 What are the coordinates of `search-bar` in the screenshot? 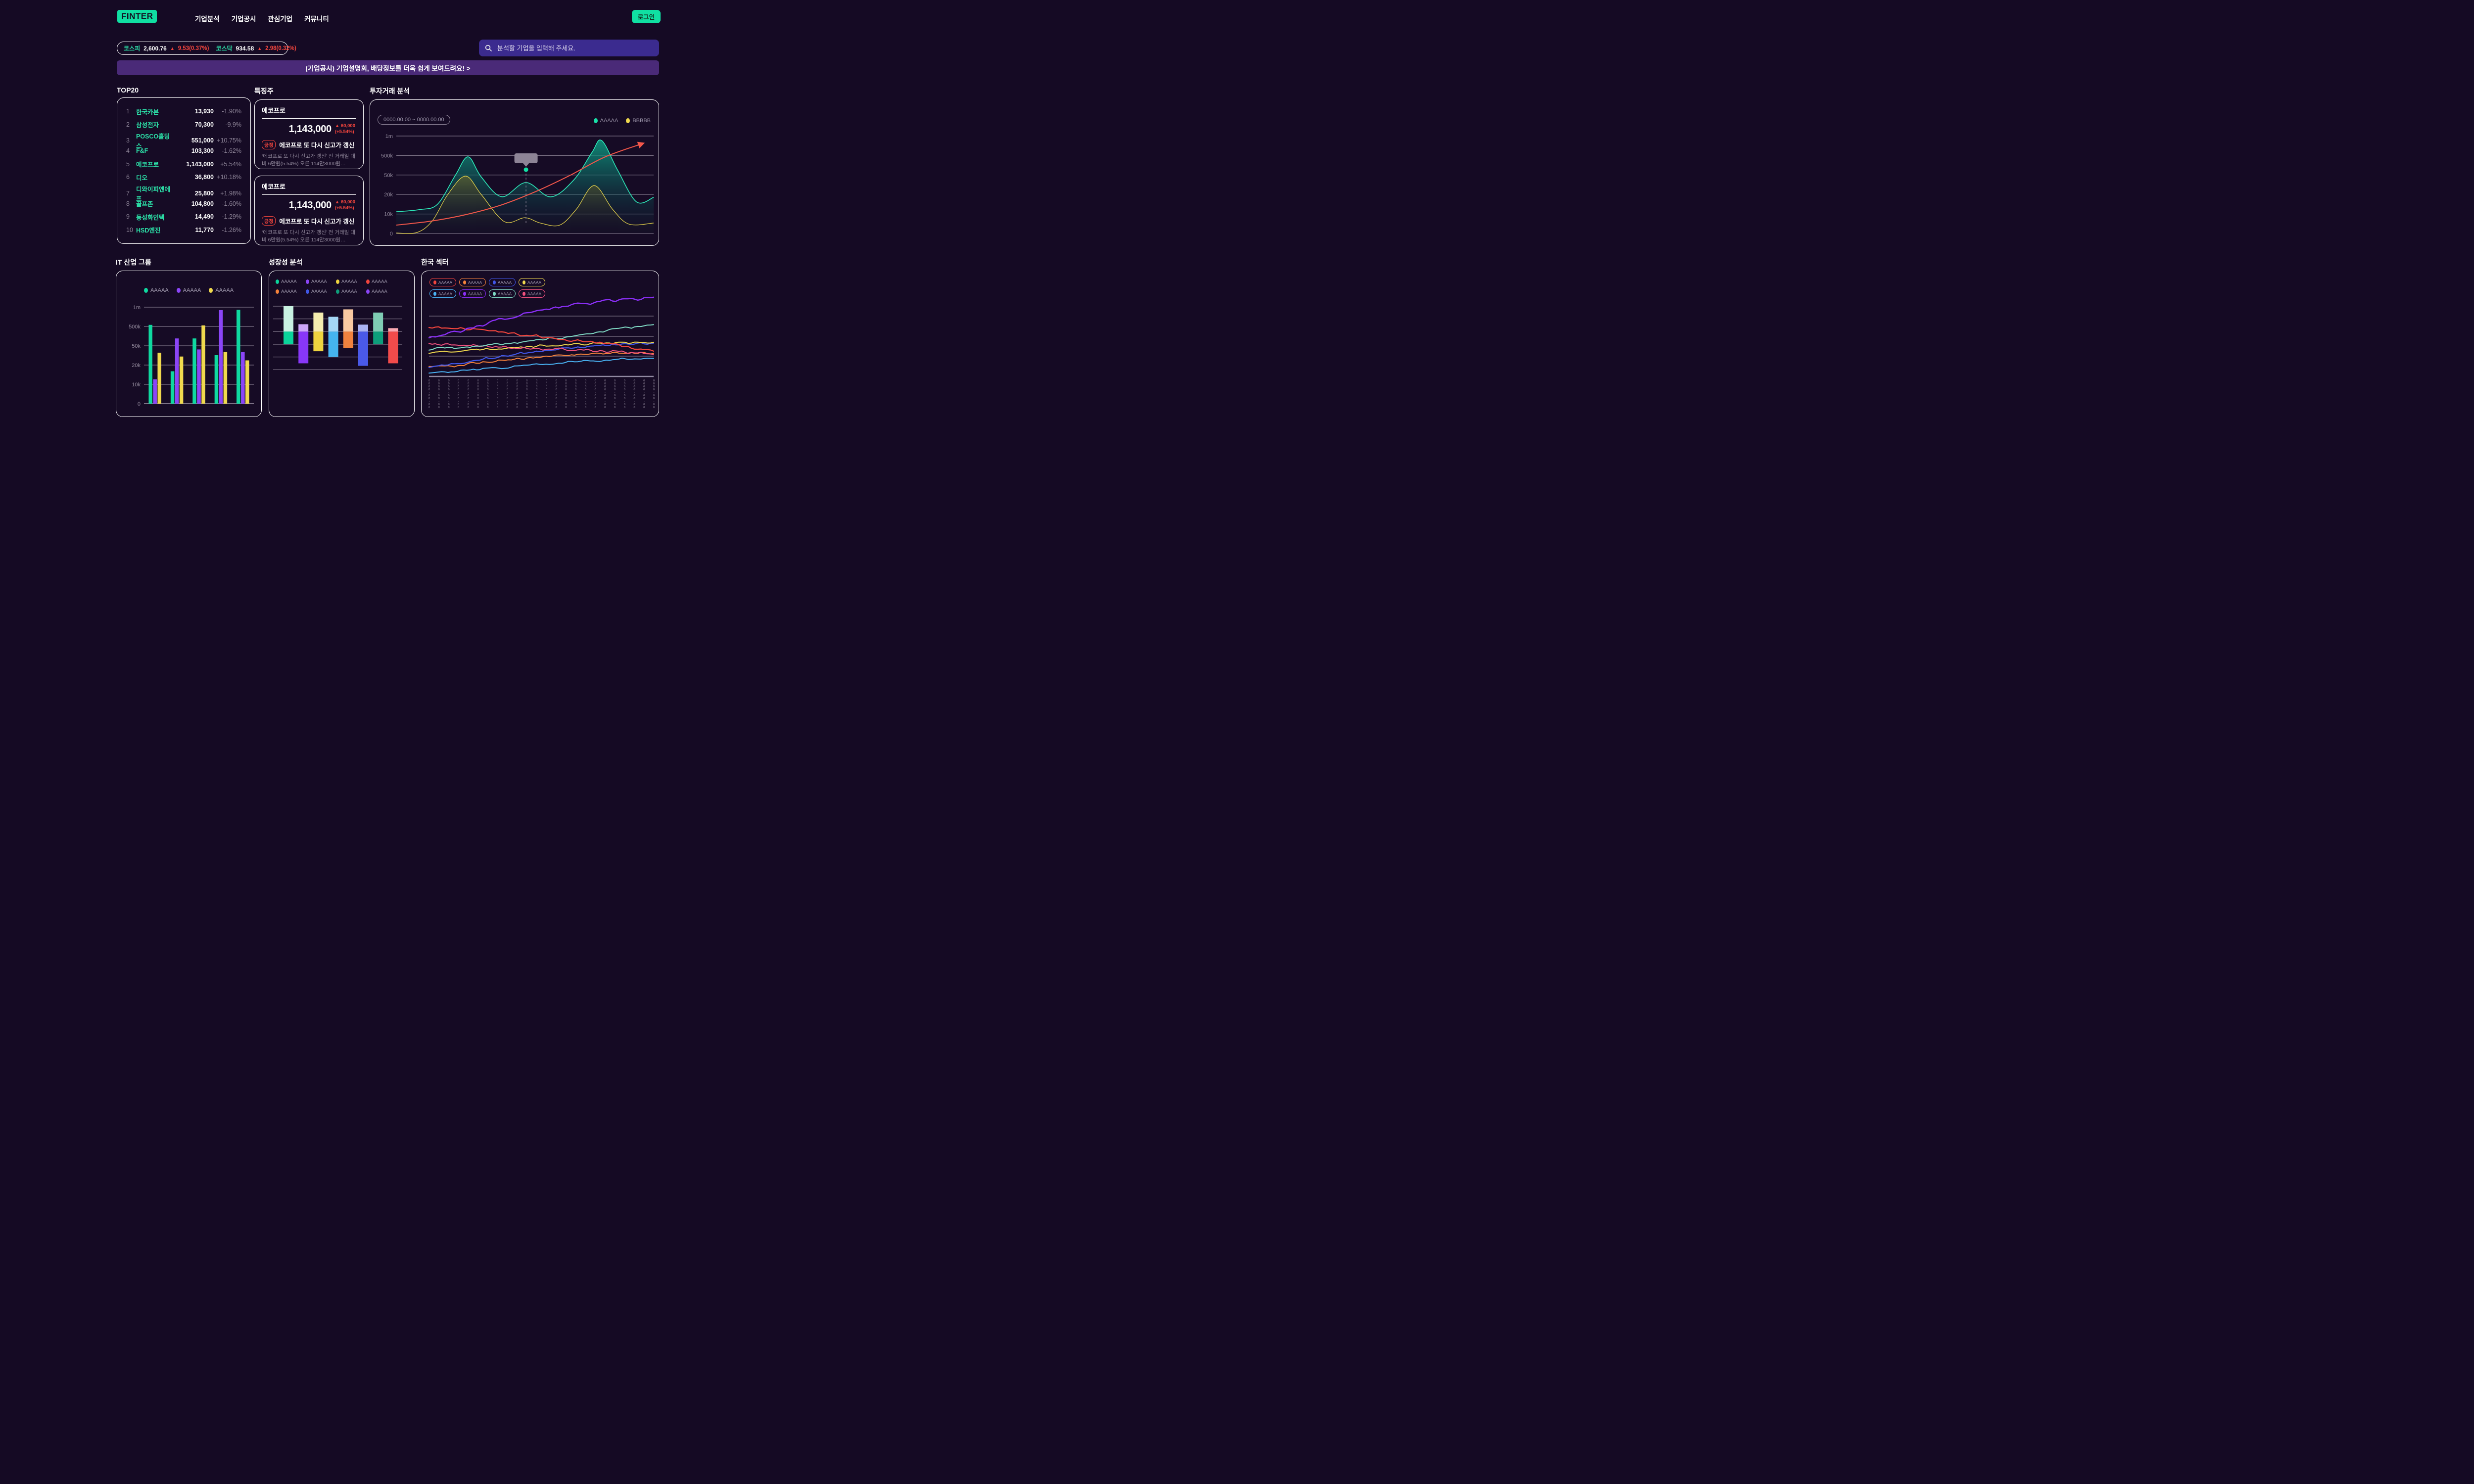 It's located at (569, 48).